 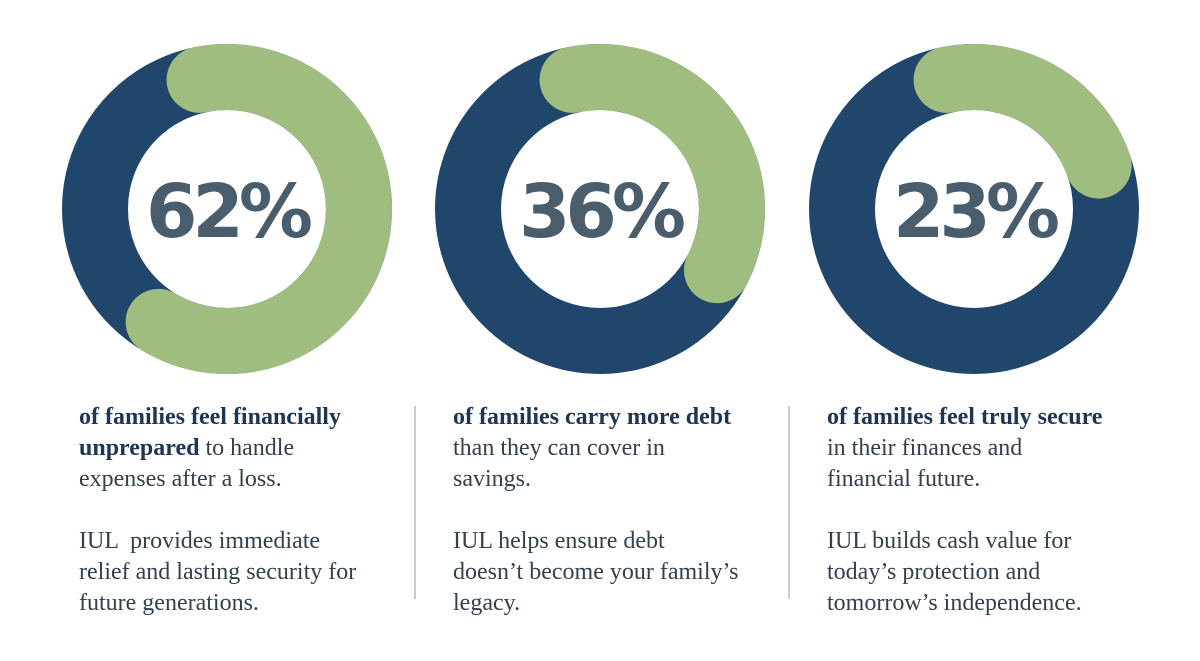 What do you see at coordinates (228, 212) in the screenshot?
I see `percent-label: 62%` at bounding box center [228, 212].